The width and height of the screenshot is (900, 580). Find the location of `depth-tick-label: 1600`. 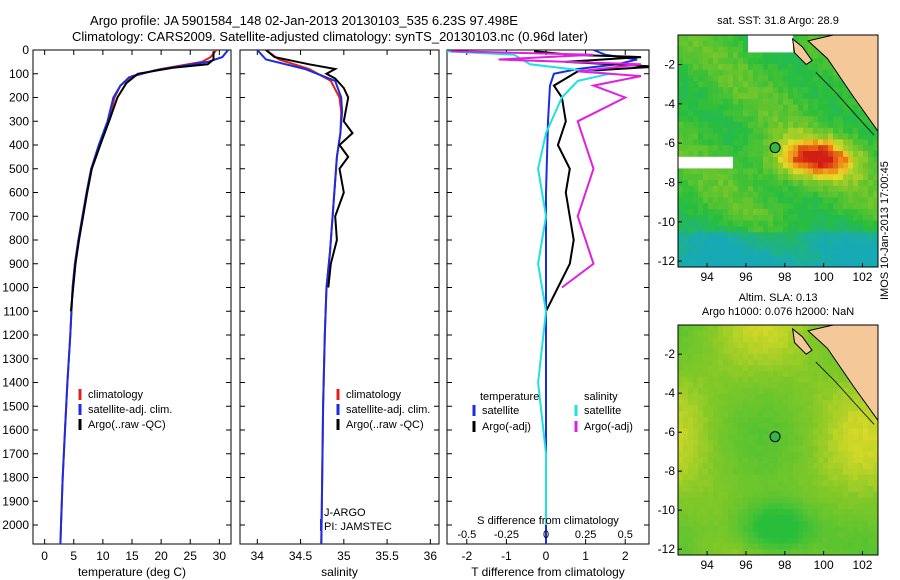

depth-tick-label: 1600 is located at coordinates (15, 430).